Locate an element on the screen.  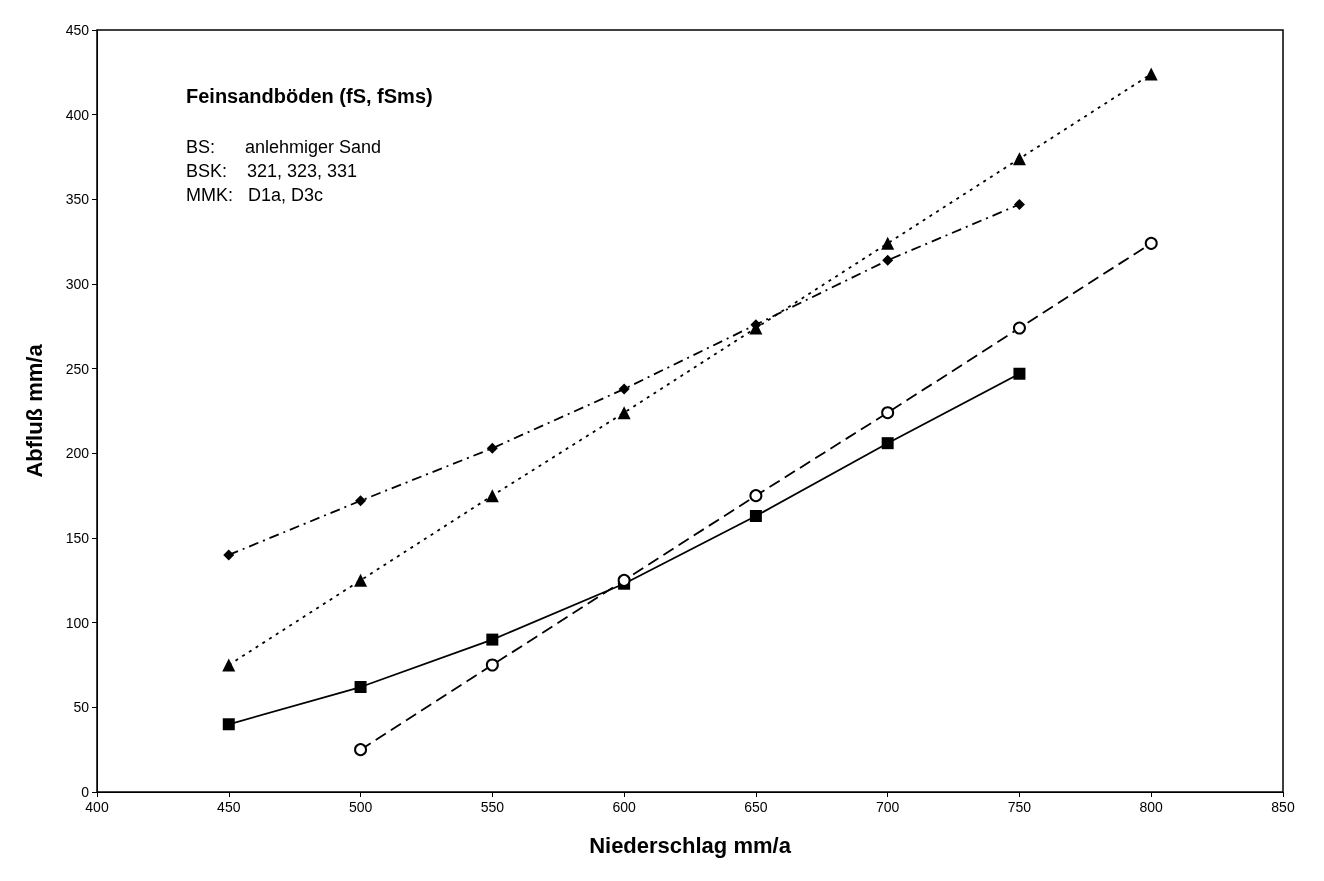
y-tick-label: 50 is located at coordinates (81, 707).